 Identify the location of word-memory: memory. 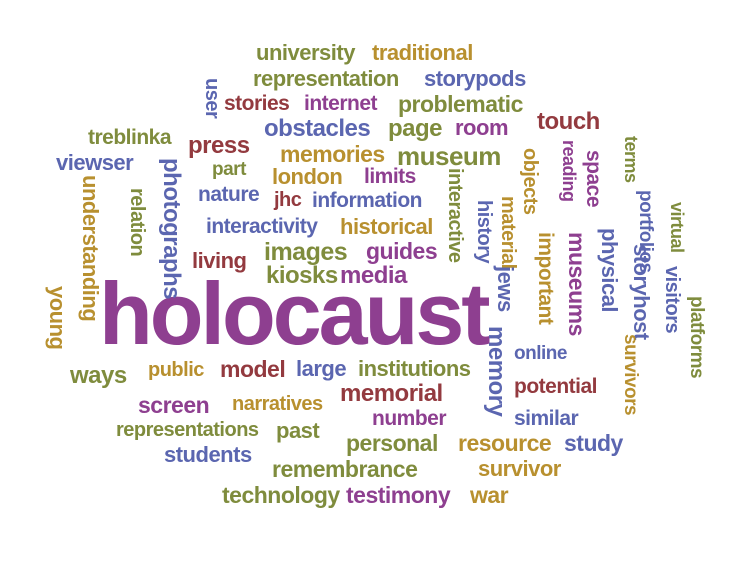
(496, 371).